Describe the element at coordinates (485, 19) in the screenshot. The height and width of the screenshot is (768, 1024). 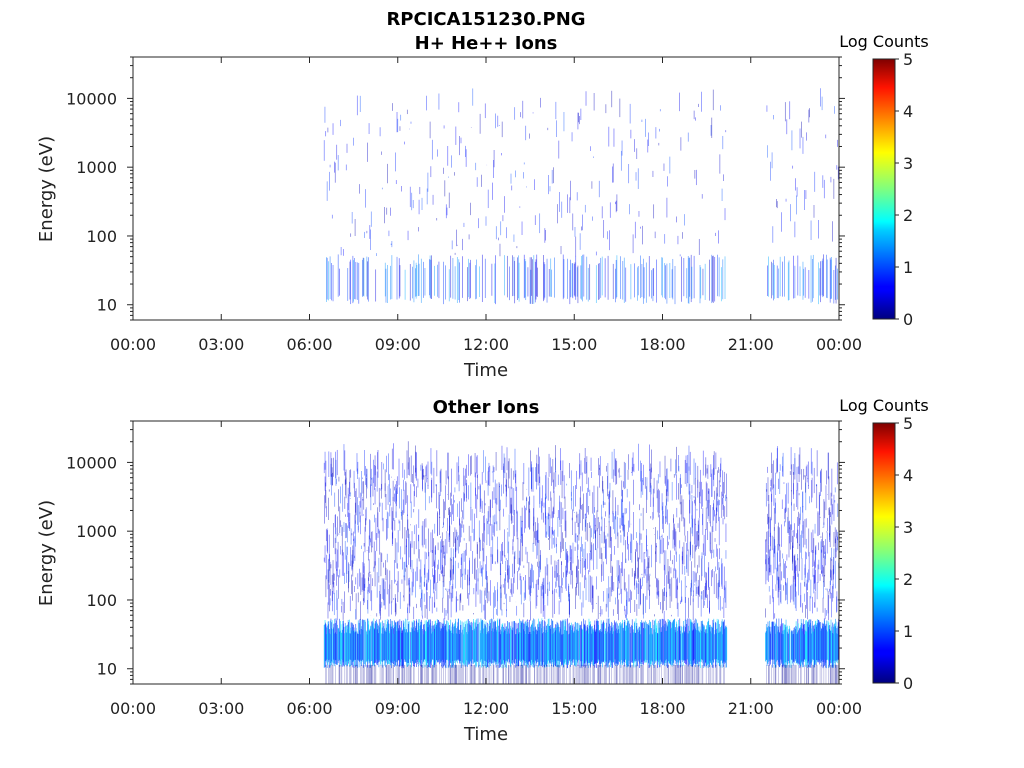
I see `figure-title: RPCICA151230.PNG` at that location.